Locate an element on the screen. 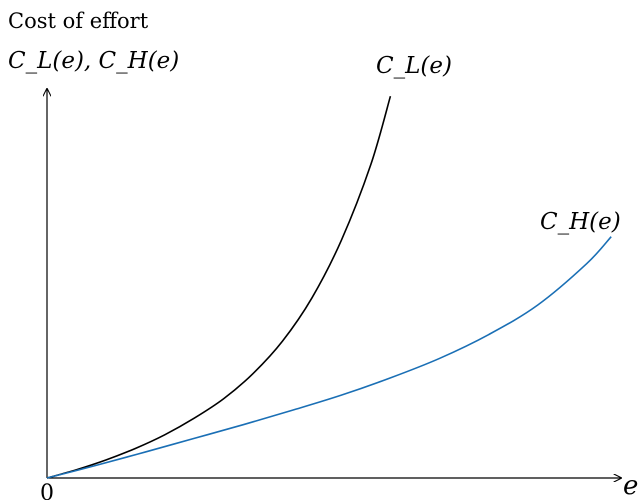 Image resolution: width=639 pixels, height=500 pixels. y-axis-label-line1: Cost of effort is located at coordinates (78, 21).